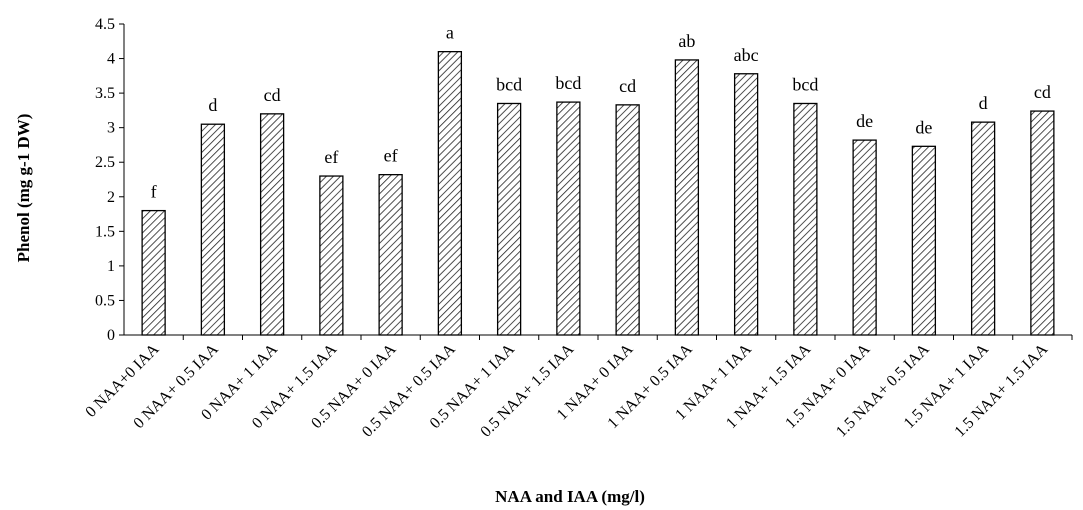 The height and width of the screenshot is (510, 1083). I want to click on bar-significance-label: f, so click(154, 192).